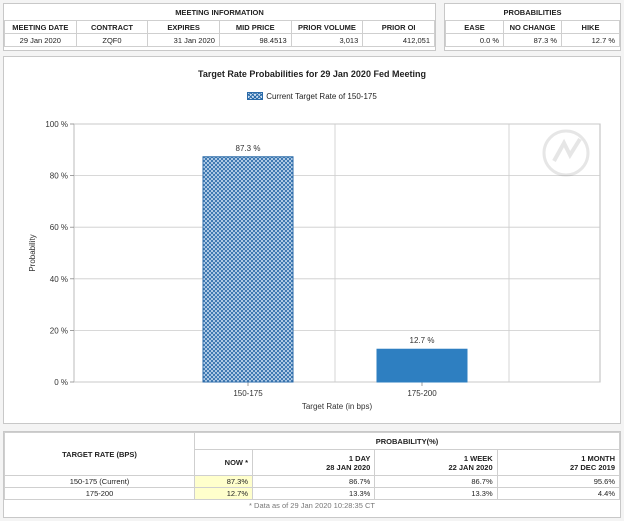 This screenshot has height=521, width=624. What do you see at coordinates (59, 330) in the screenshot?
I see `y-tick-label: 20 %` at bounding box center [59, 330].